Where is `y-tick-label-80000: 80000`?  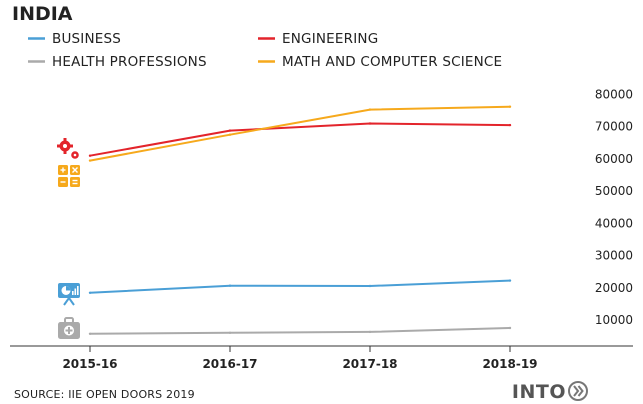 y-tick-label-80000: 80000 is located at coordinates (614, 94).